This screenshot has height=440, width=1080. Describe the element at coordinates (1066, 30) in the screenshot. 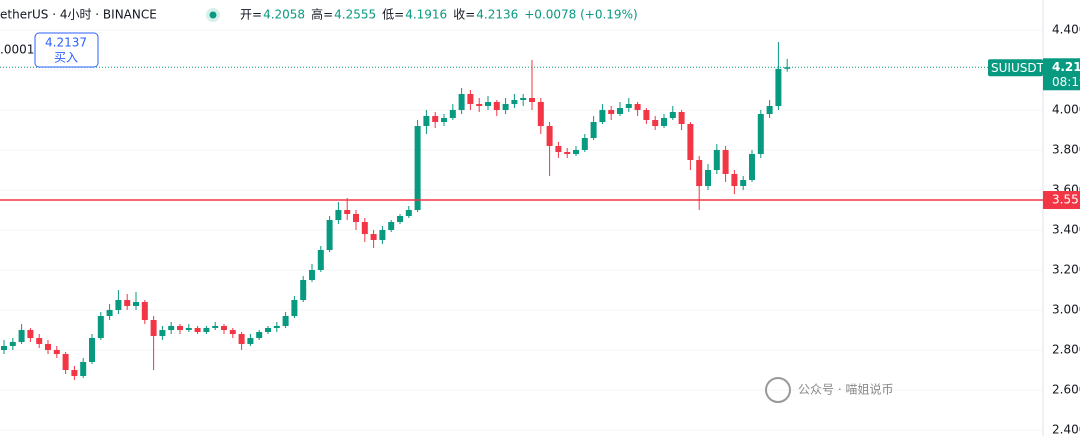

I see `y-tick-label: 4.400` at that location.